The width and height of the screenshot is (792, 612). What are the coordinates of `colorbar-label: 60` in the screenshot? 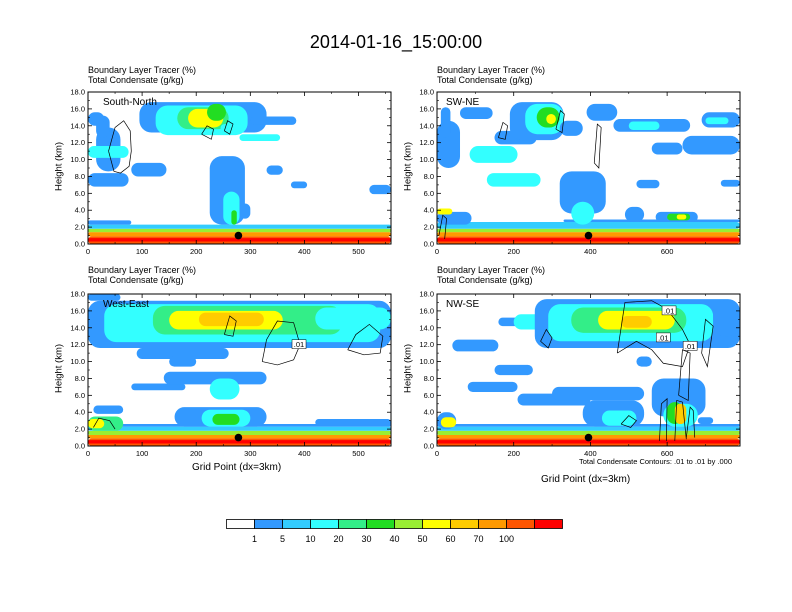 It's located at (450, 539).